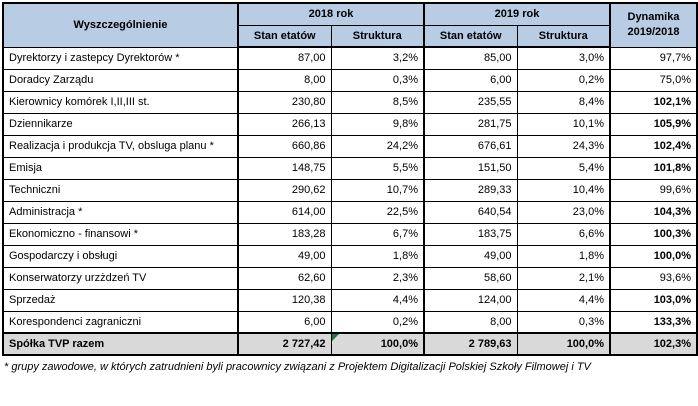  What do you see at coordinates (653, 32) in the screenshot?
I see `header-dynamika-line2: 2019/2018` at bounding box center [653, 32].